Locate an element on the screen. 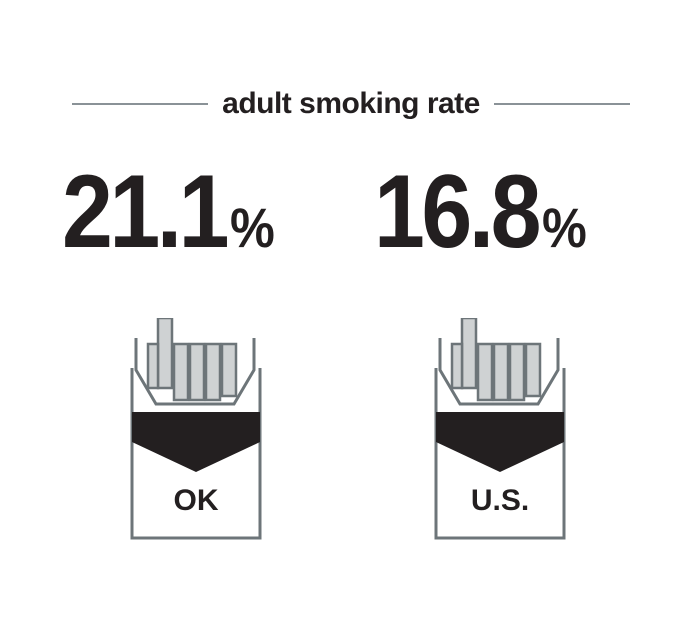 This screenshot has width=700, height=624. pack-us-label: U.S. is located at coordinates (500, 500).